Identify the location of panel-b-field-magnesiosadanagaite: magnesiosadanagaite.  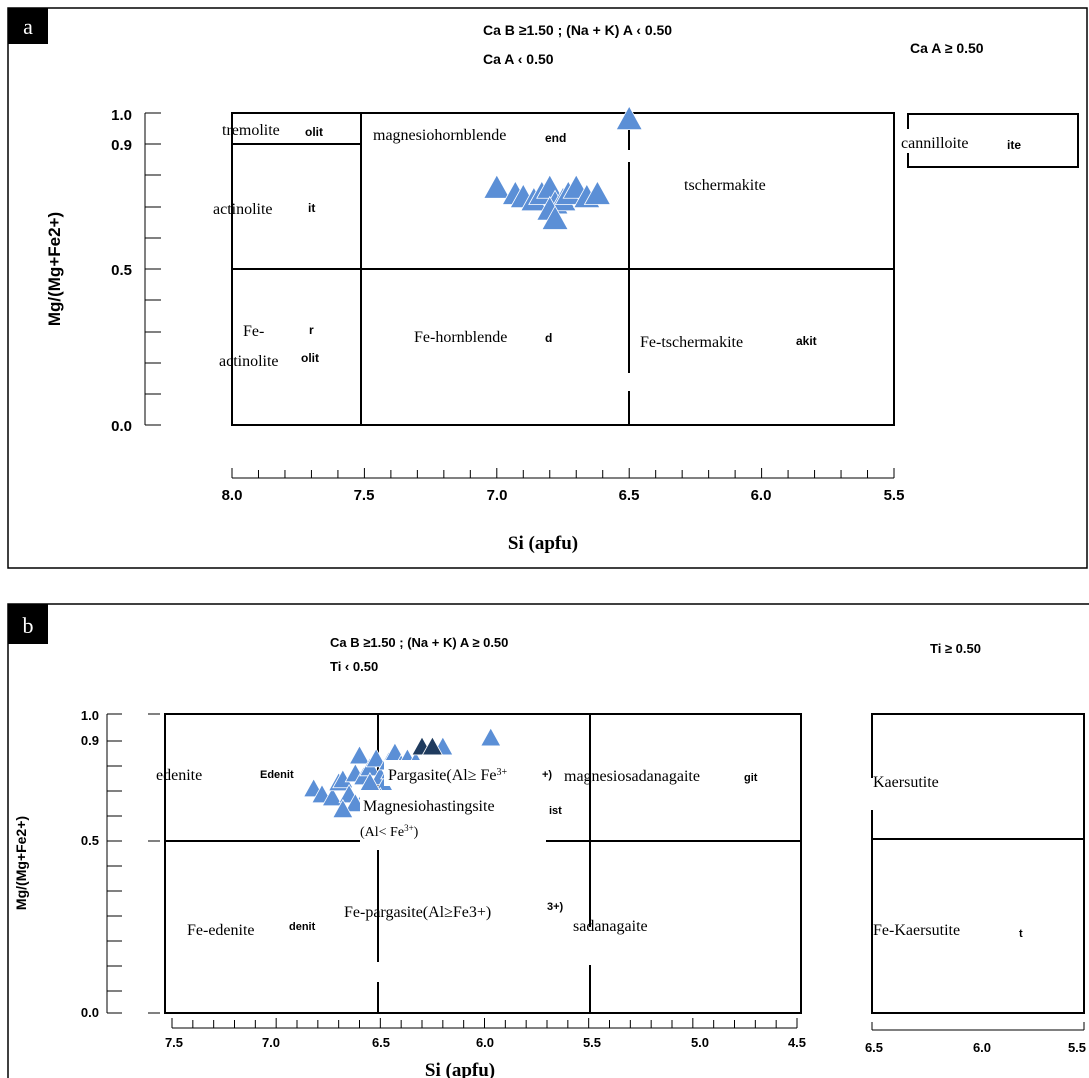
(632, 776).